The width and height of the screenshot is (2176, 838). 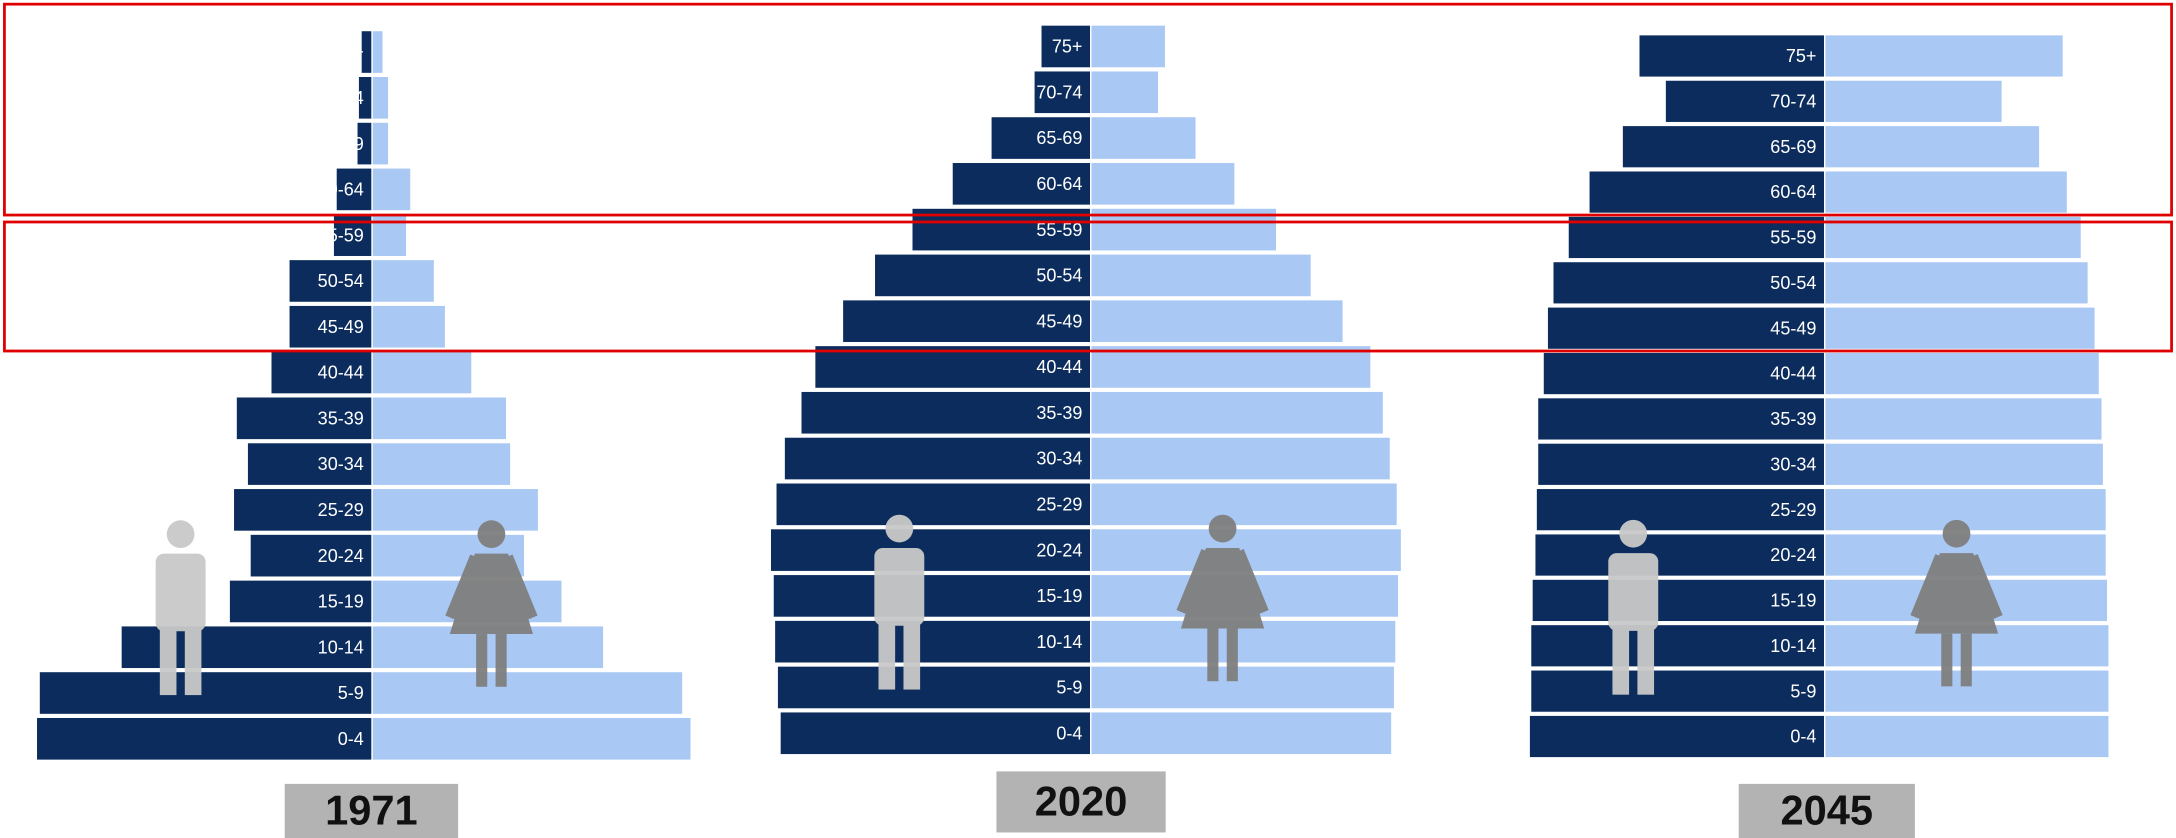 I want to click on age-label: 40-44, so click(x=1059, y=367).